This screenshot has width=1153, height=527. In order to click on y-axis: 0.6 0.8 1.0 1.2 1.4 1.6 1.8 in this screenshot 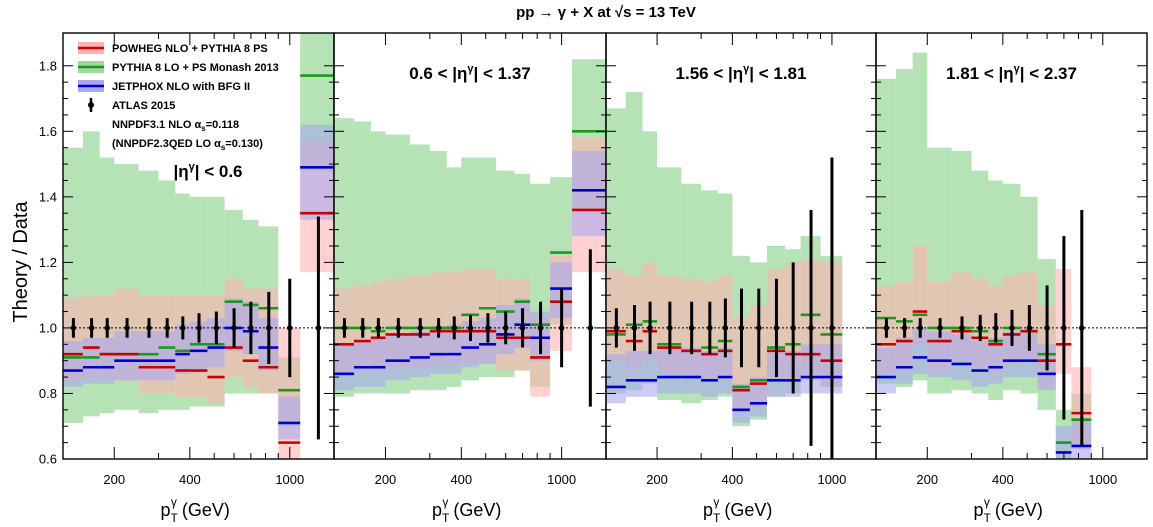, I will do `click(48, 262)`.